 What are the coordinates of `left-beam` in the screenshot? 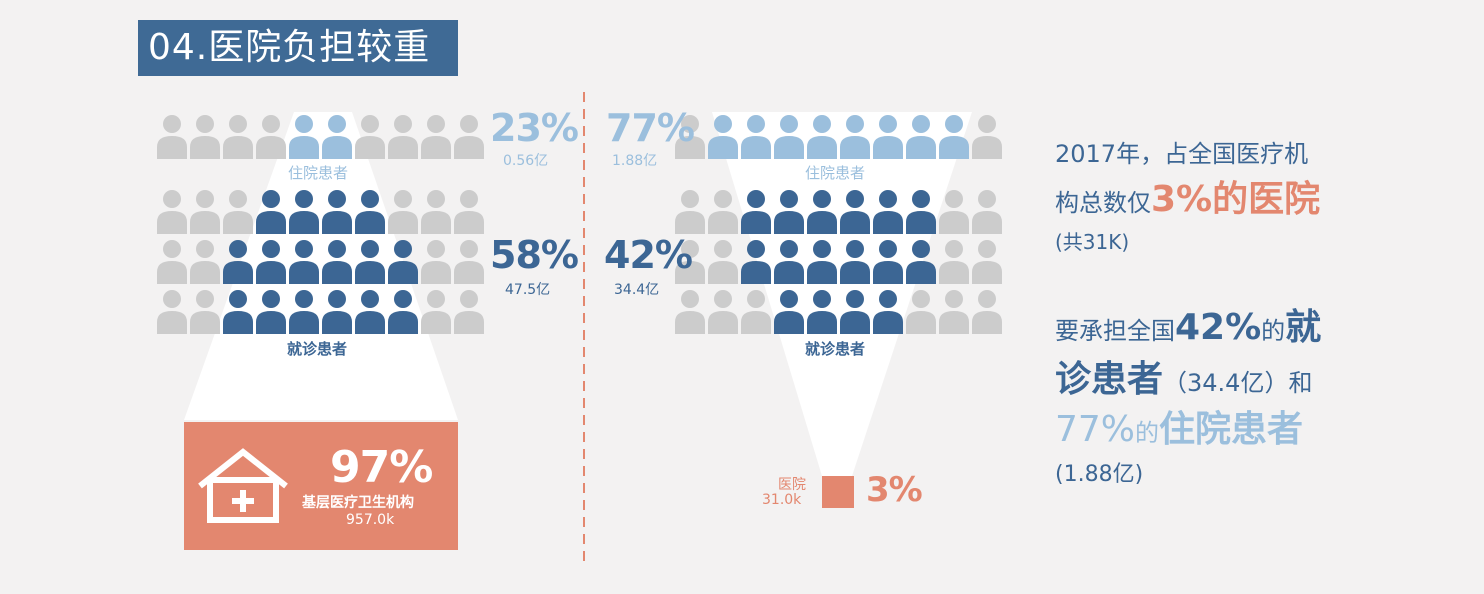 It's located at (321, 266).